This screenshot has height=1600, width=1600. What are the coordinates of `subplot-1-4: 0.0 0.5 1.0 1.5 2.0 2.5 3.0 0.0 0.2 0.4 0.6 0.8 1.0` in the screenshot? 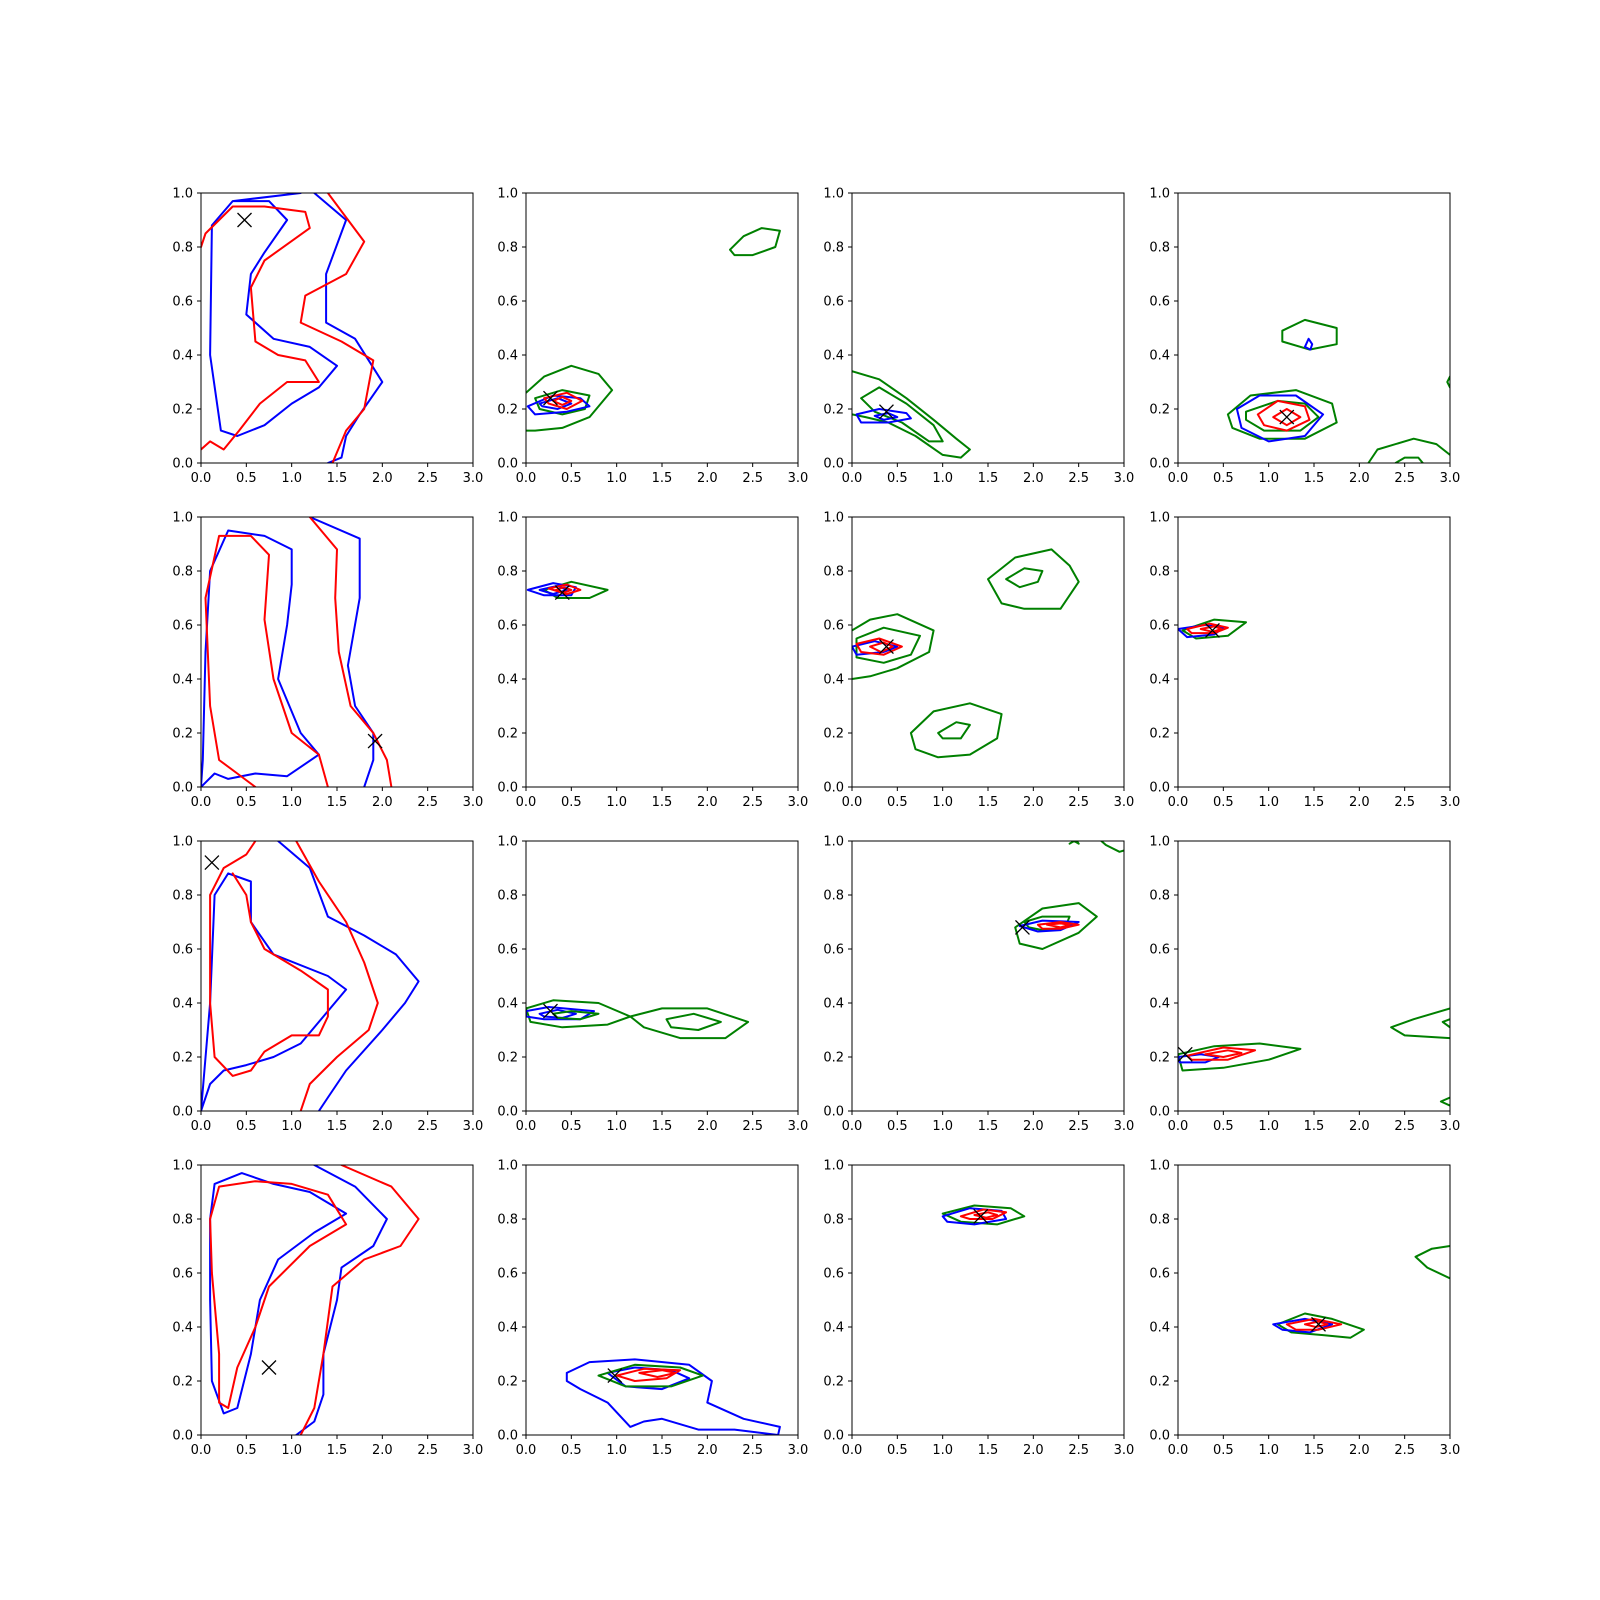 It's located at (1304, 337).